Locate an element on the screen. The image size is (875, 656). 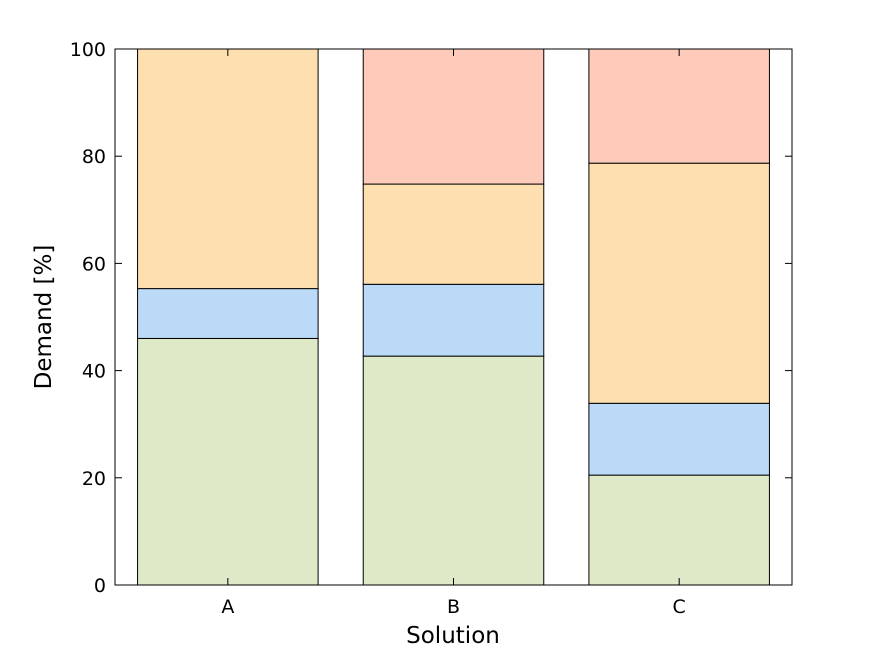
x-tick-label: C is located at coordinates (679, 607).